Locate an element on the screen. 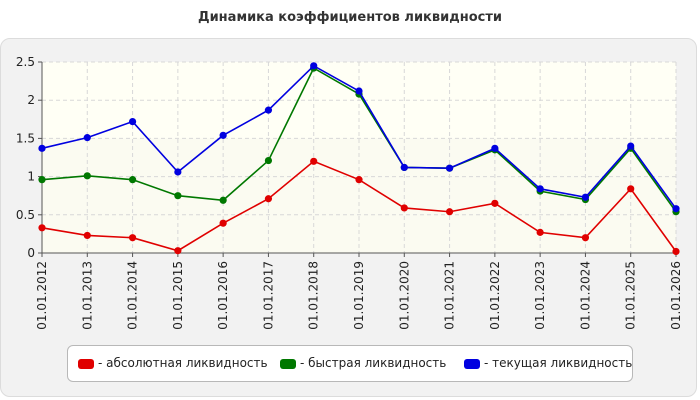 This screenshot has width=700, height=400. legend-item-current: - текущая ликвидность is located at coordinates (548, 363).